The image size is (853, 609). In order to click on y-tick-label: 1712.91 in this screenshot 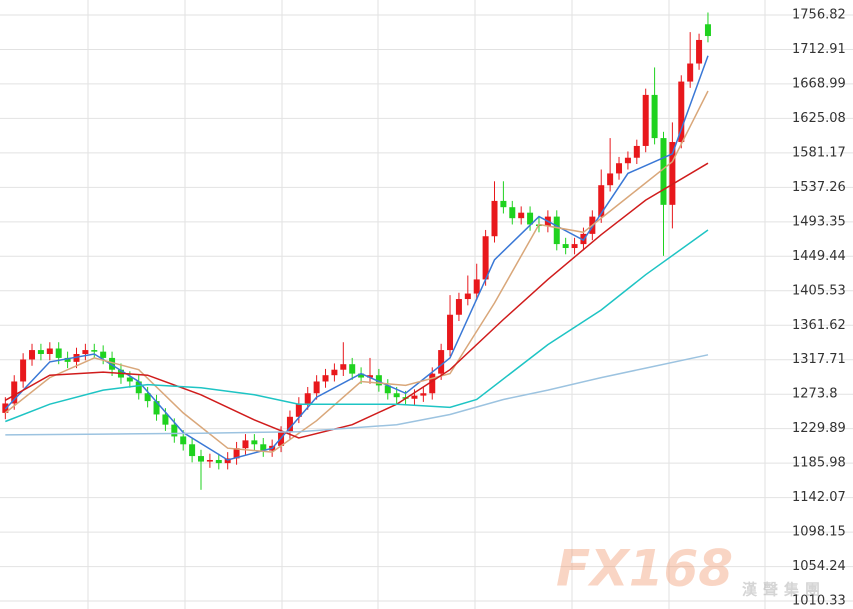, I will do `click(819, 49)`.